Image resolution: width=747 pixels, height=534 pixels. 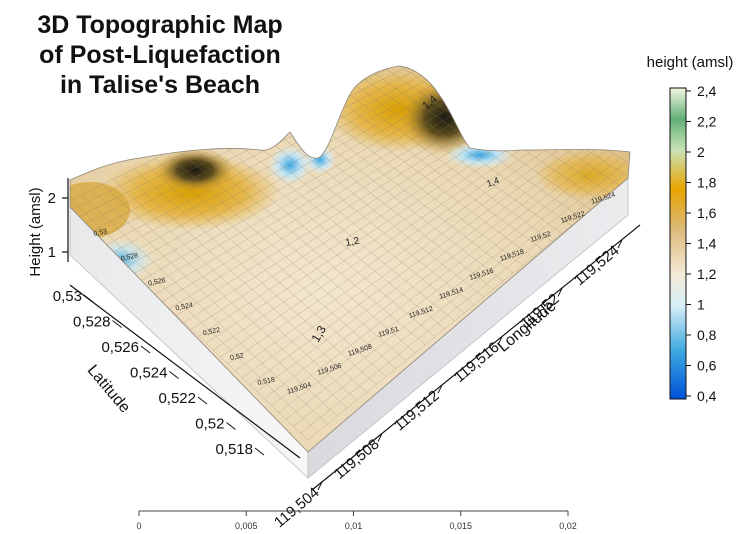 I want to click on colorbar-gradient, so click(x=678, y=243).